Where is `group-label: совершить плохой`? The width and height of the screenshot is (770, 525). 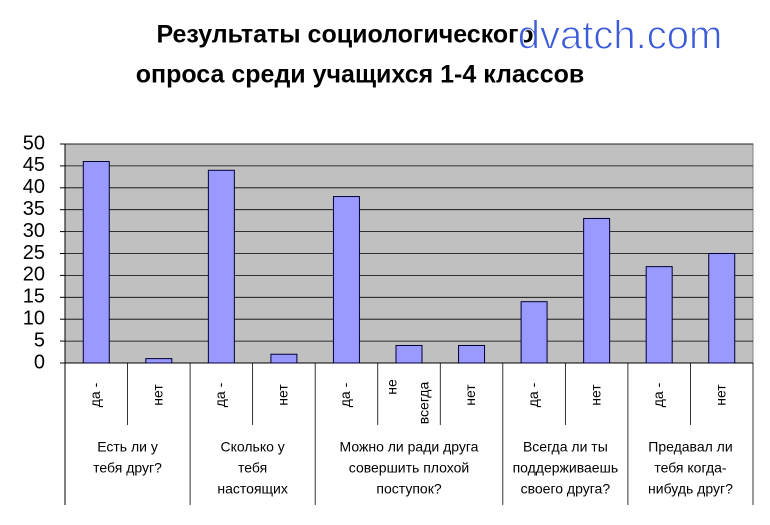 group-label: совершить плохой is located at coordinates (409, 468).